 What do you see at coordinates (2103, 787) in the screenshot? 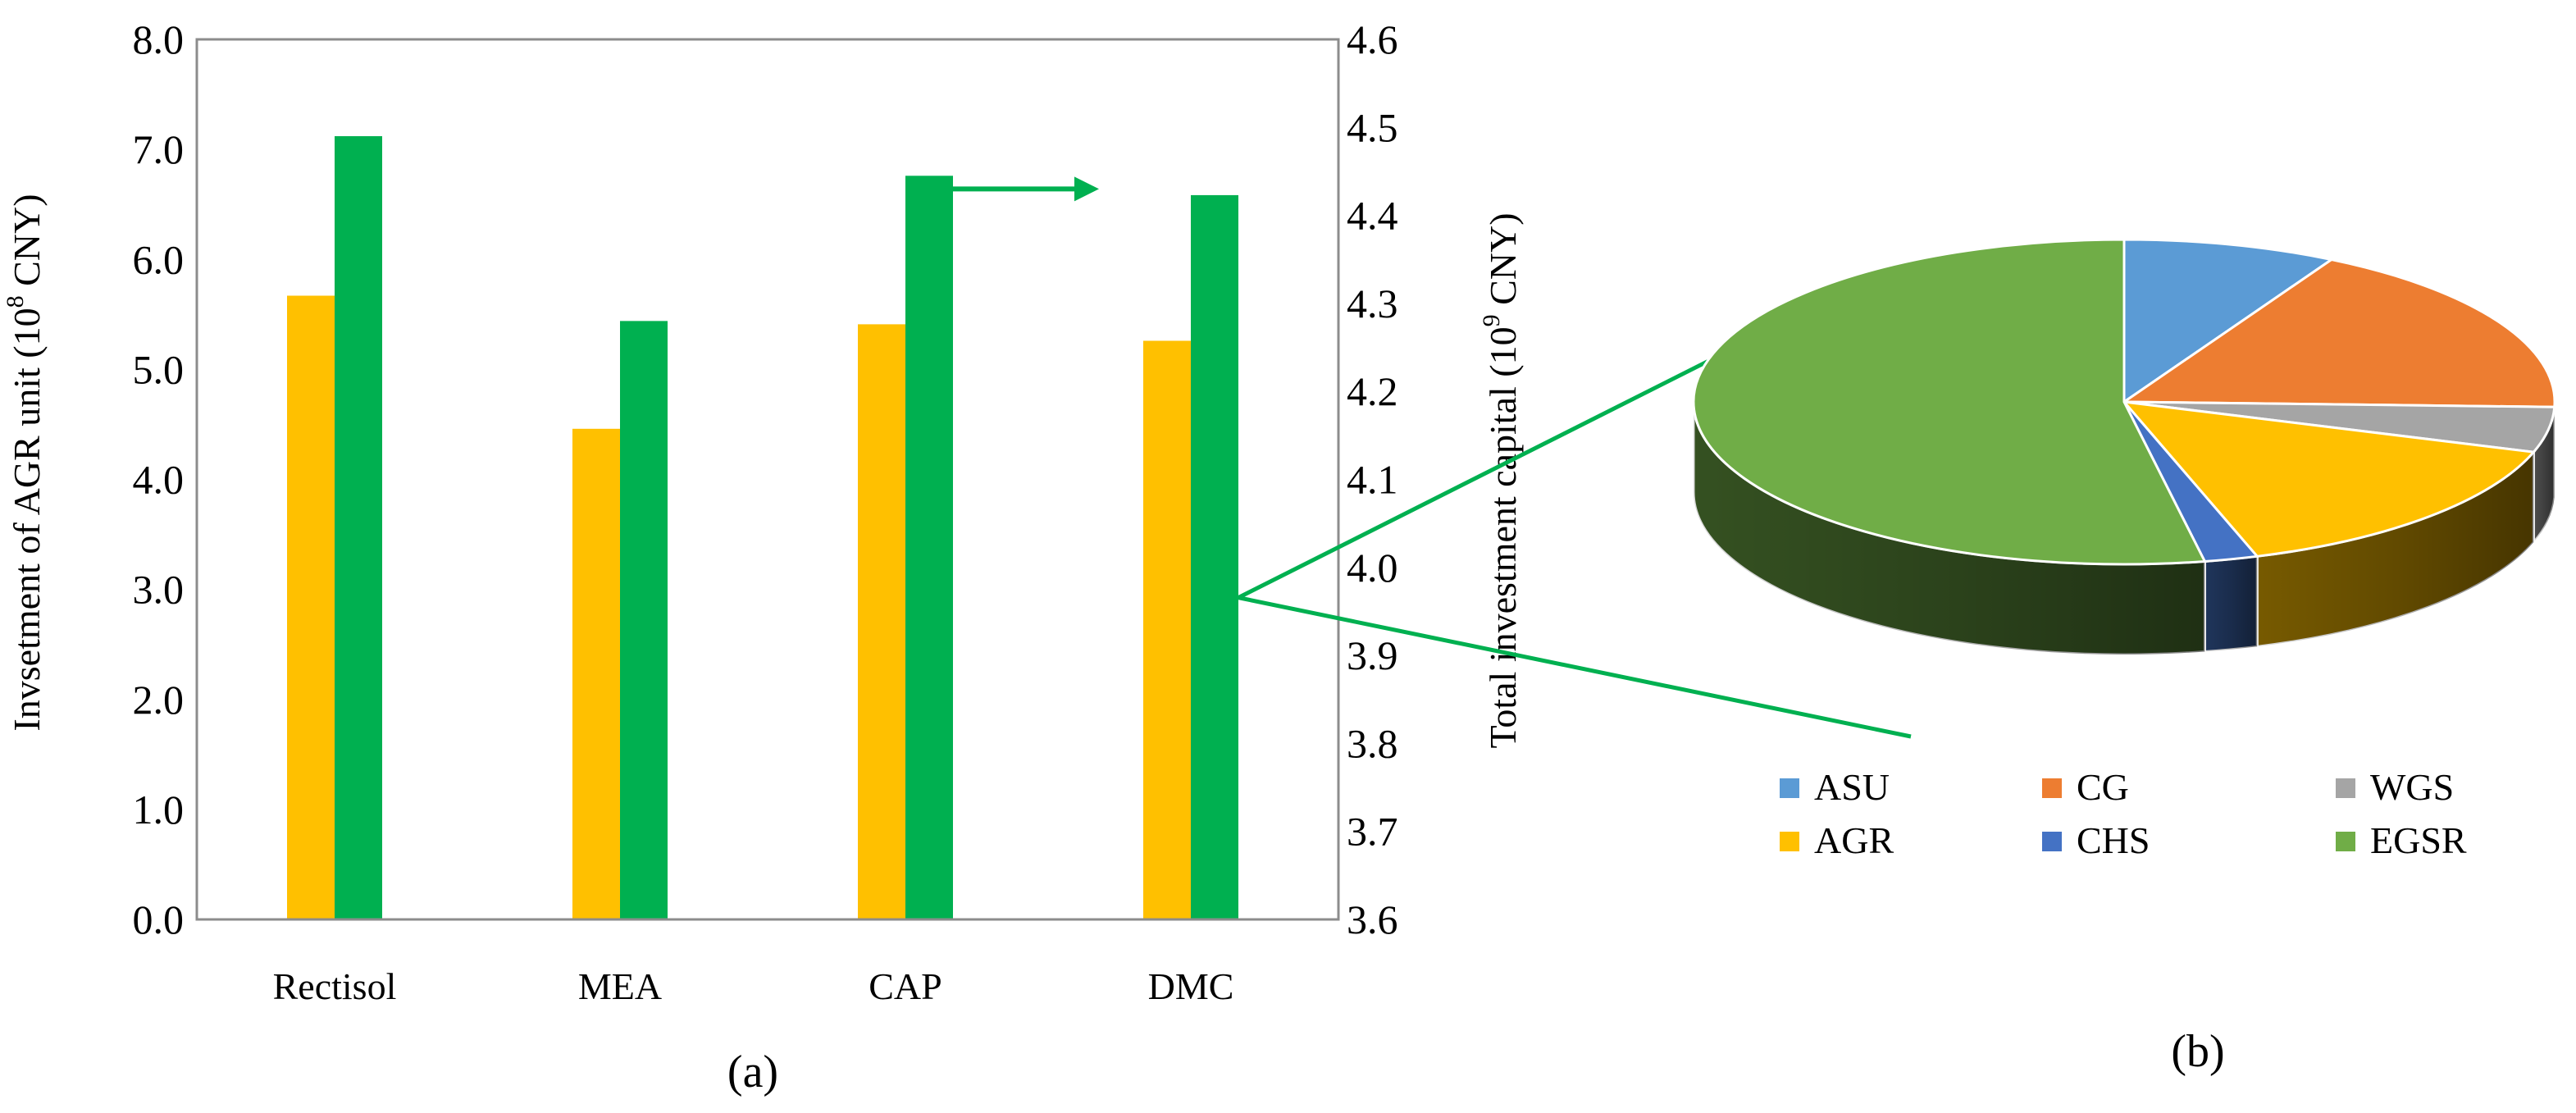
I see `legend-label-cg: CG` at bounding box center [2103, 787].